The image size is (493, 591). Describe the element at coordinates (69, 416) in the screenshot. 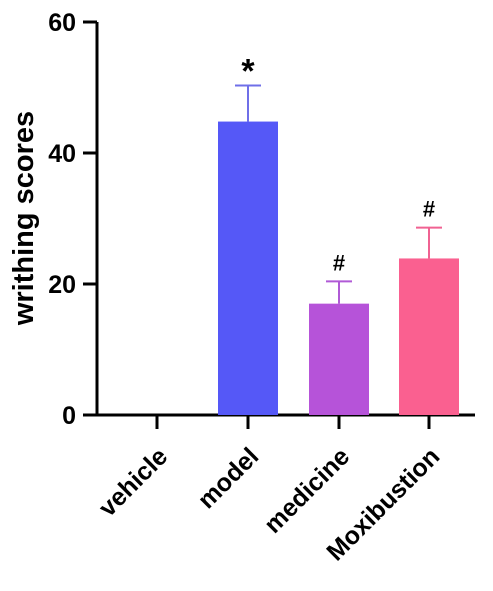

I see `y-tick-label: 0` at that location.